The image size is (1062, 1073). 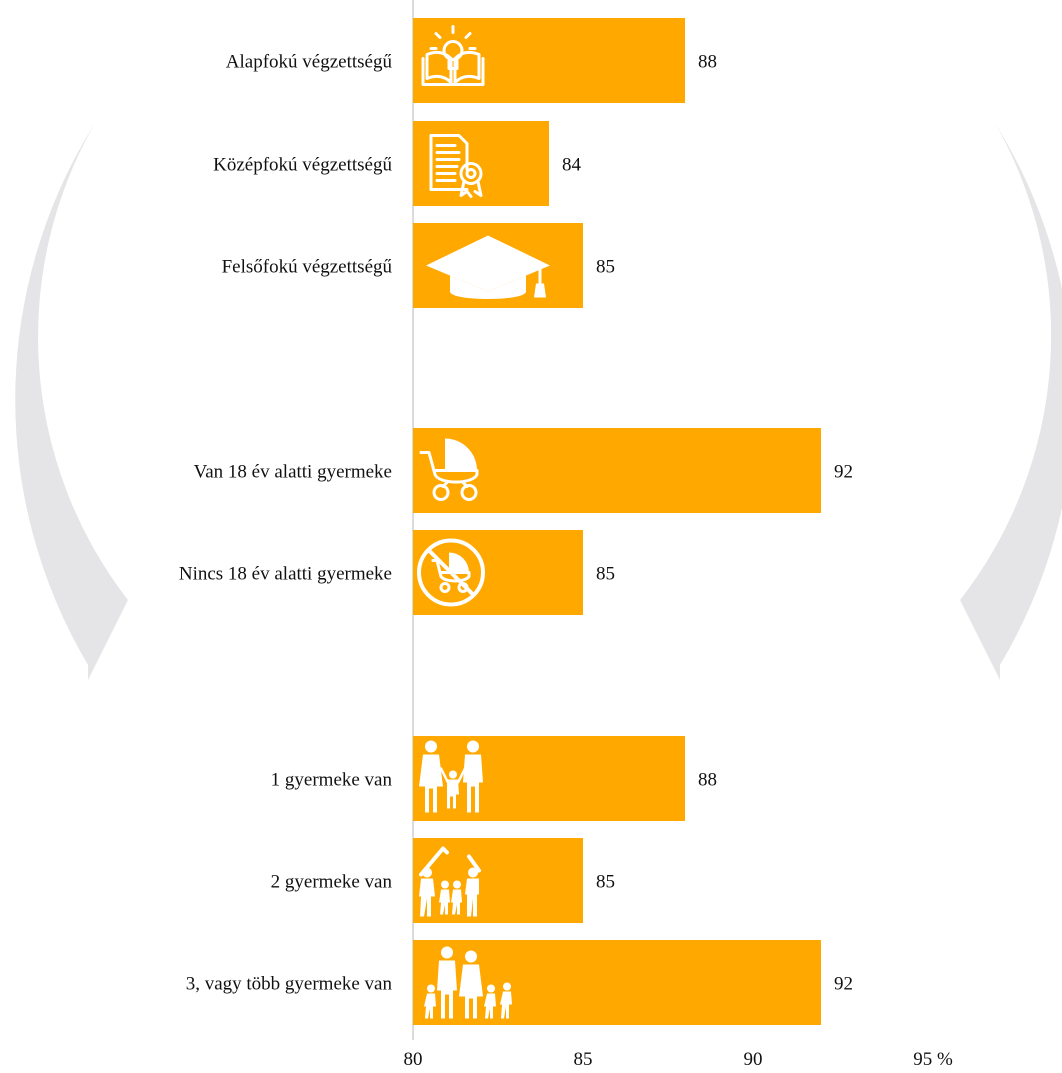 What do you see at coordinates (302, 165) in the screenshot?
I see `category-label: Középfokú végzettségű` at bounding box center [302, 165].